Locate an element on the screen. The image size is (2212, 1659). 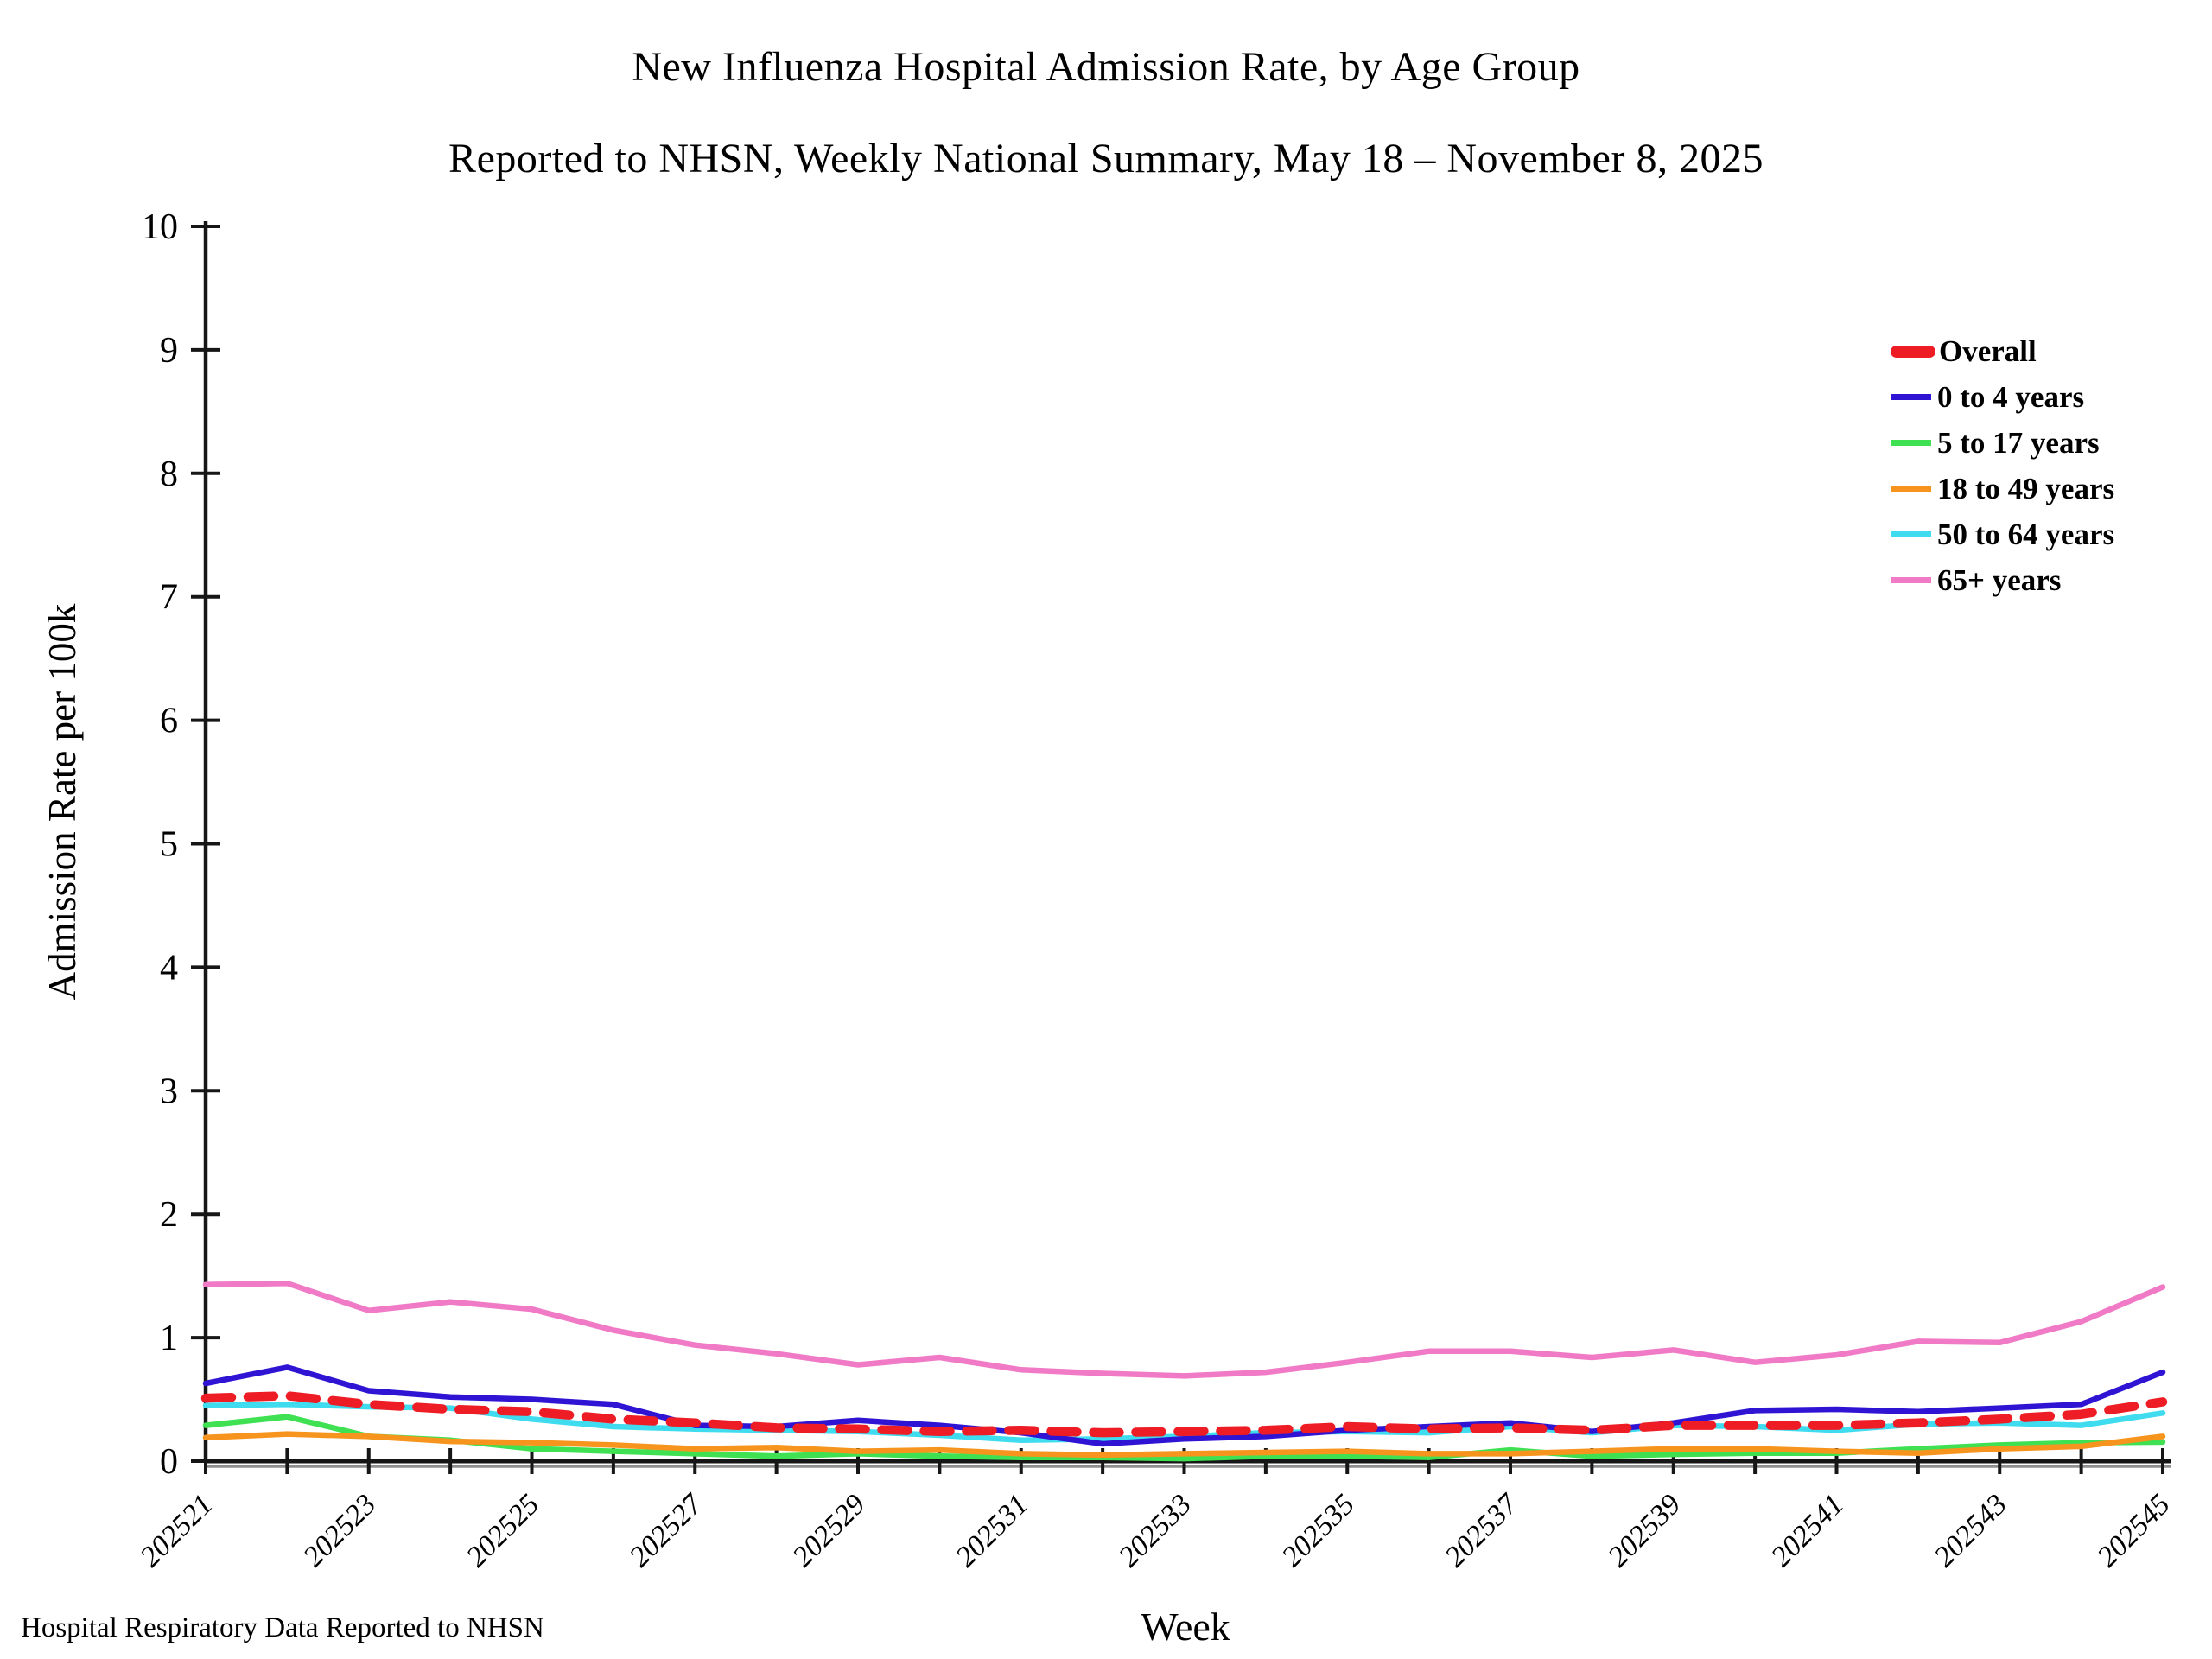
x-tick-label: 202531 is located at coordinates (992, 1530).